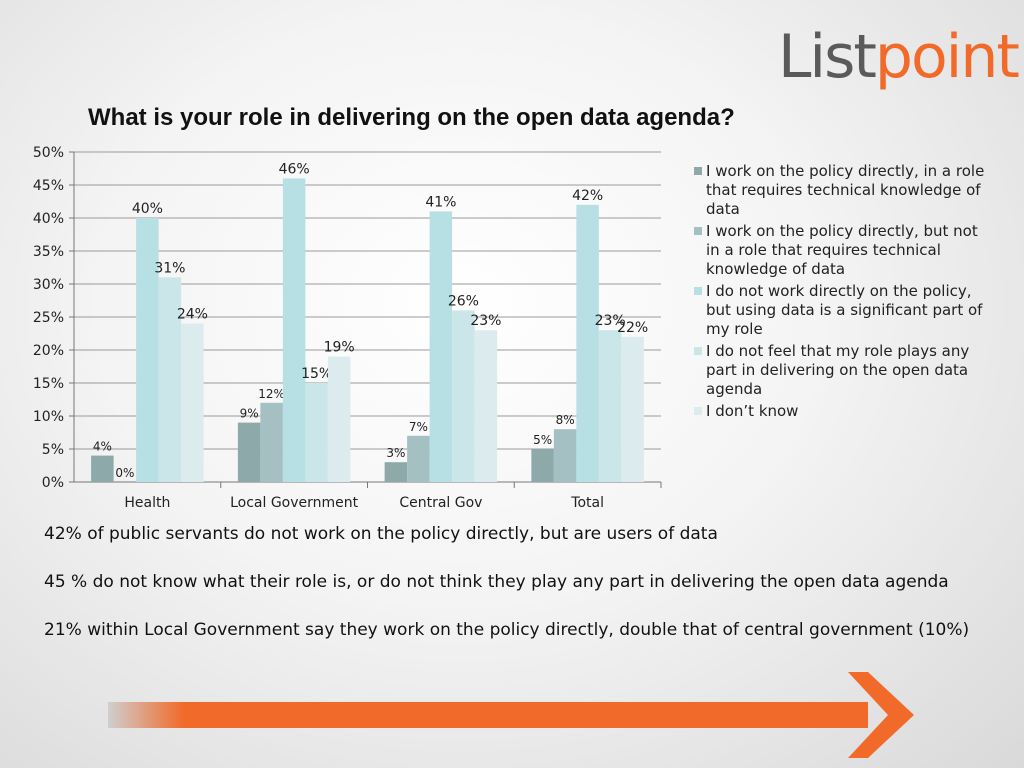 The image size is (1024, 768). I want to click on x-tick-label: Total, so click(587, 503).